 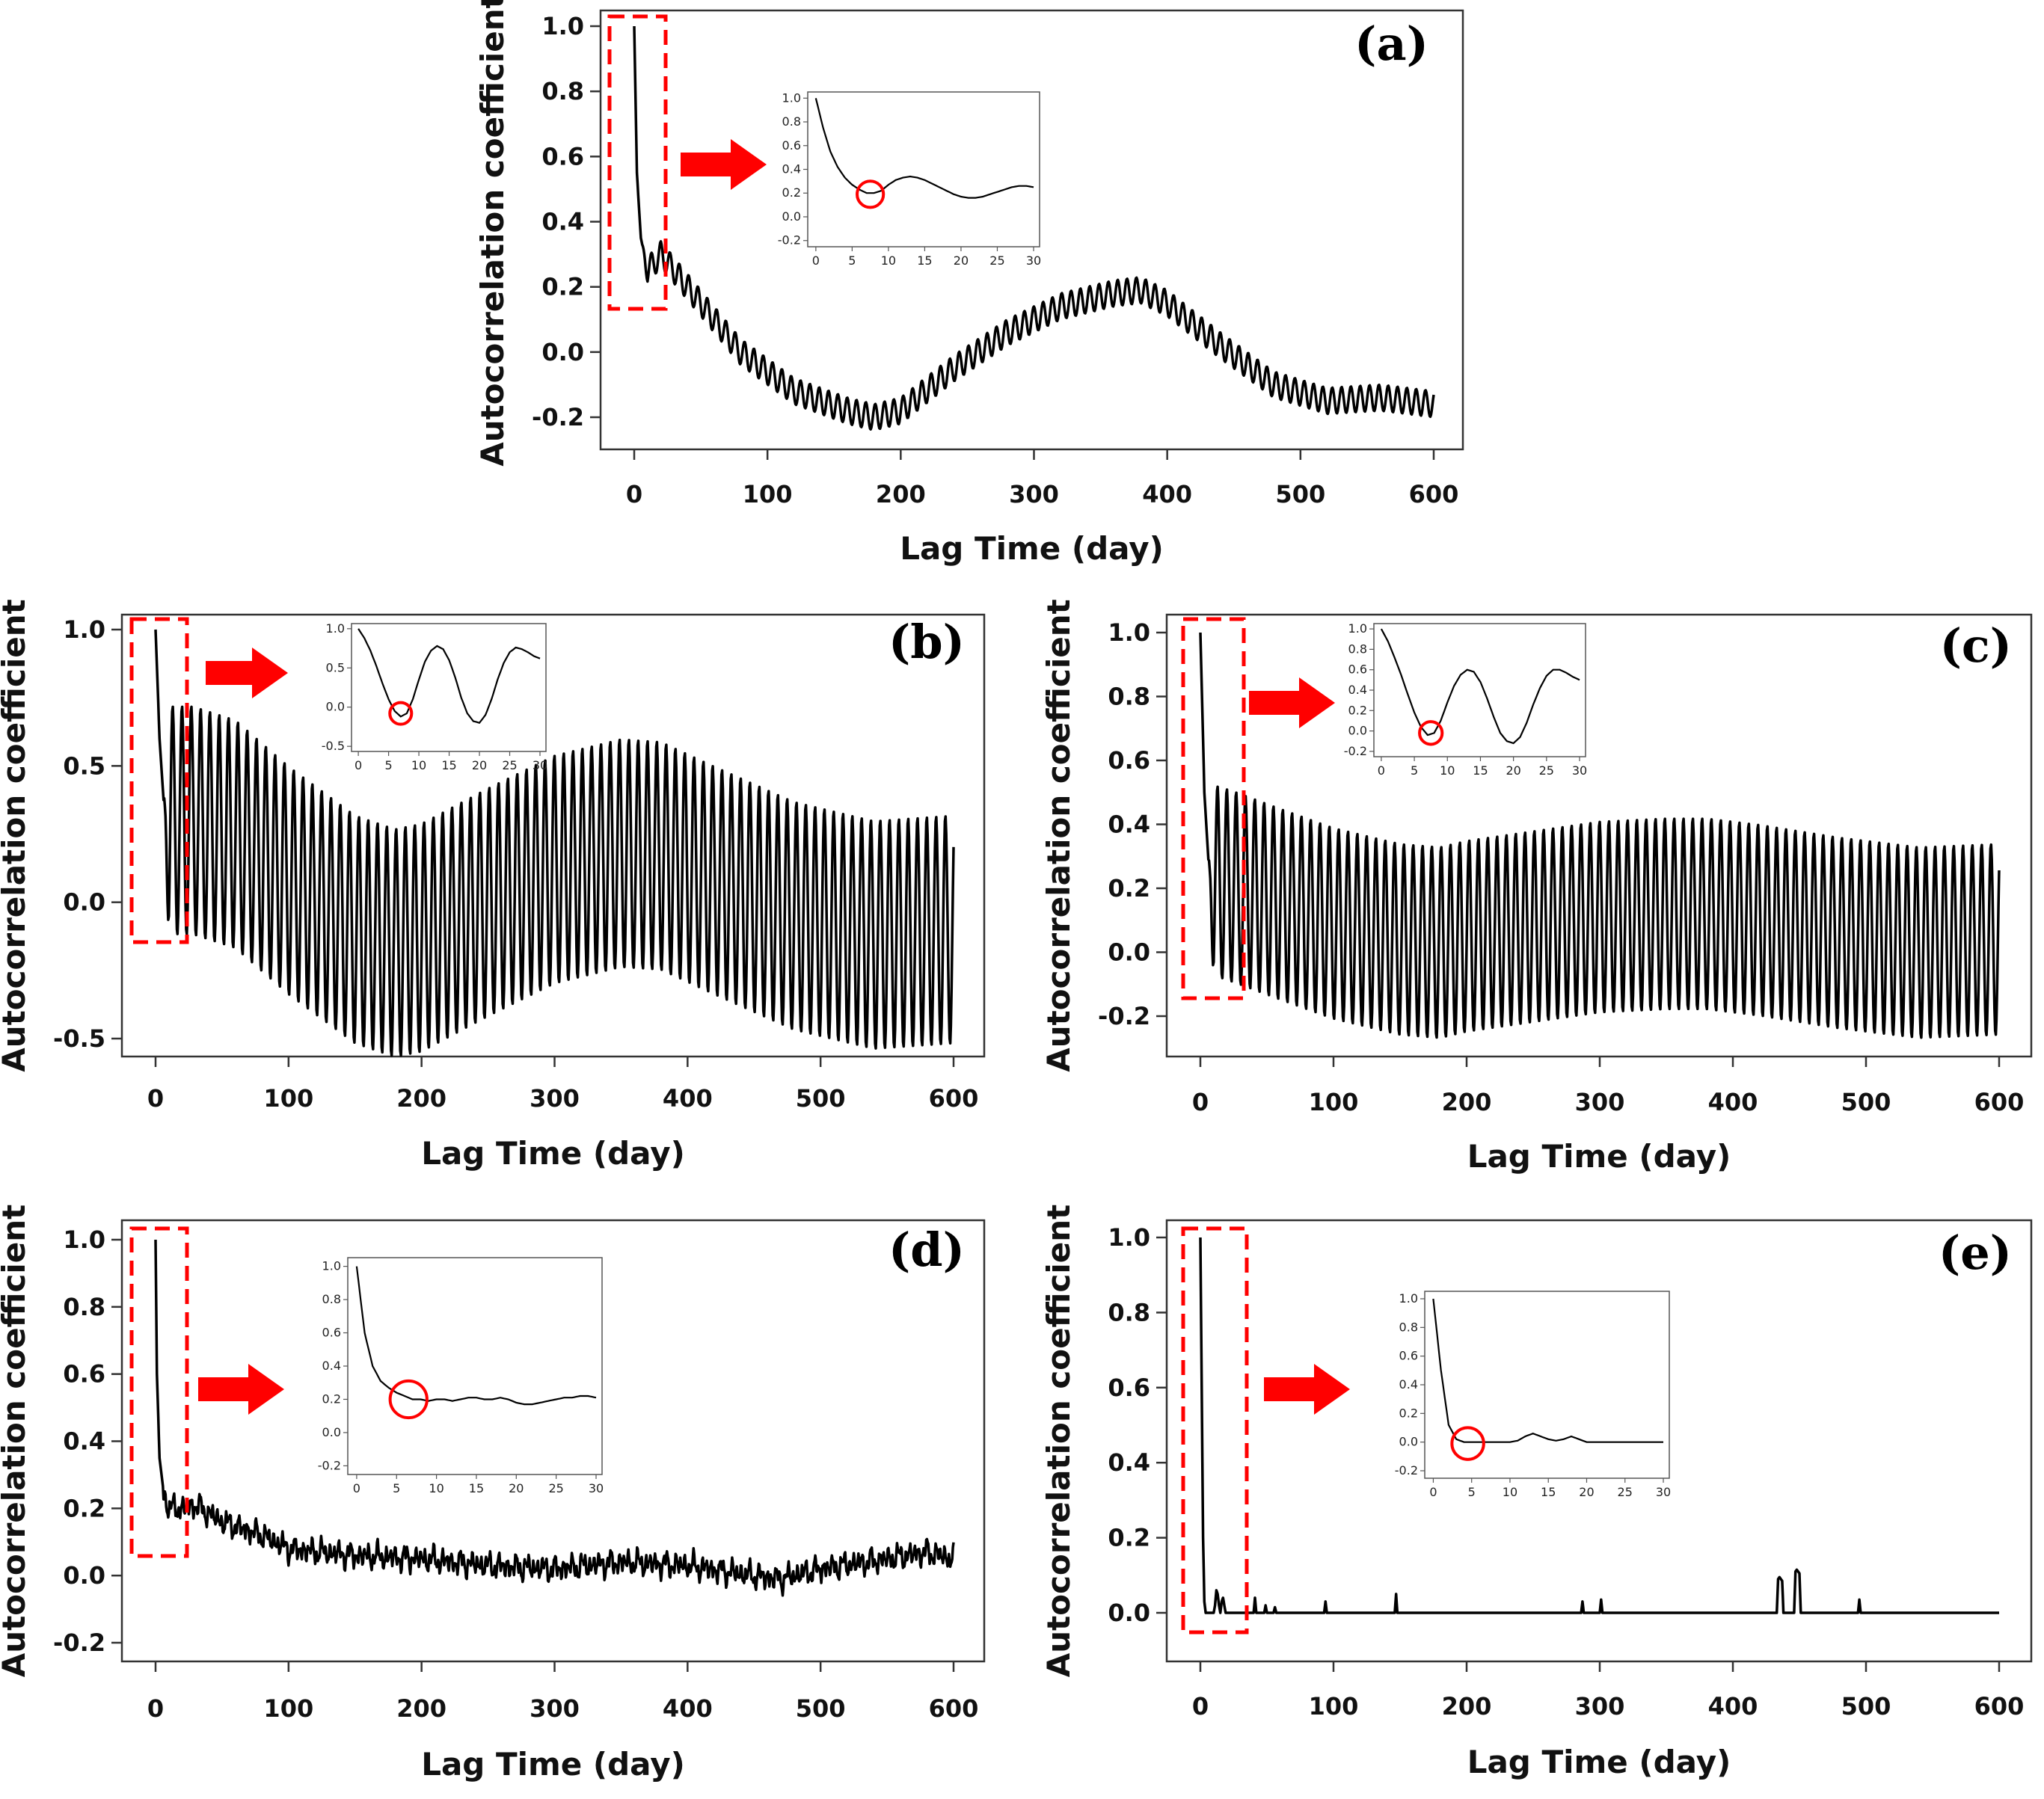 What do you see at coordinates (924, 148) in the screenshot?
I see `inset-series` at bounding box center [924, 148].